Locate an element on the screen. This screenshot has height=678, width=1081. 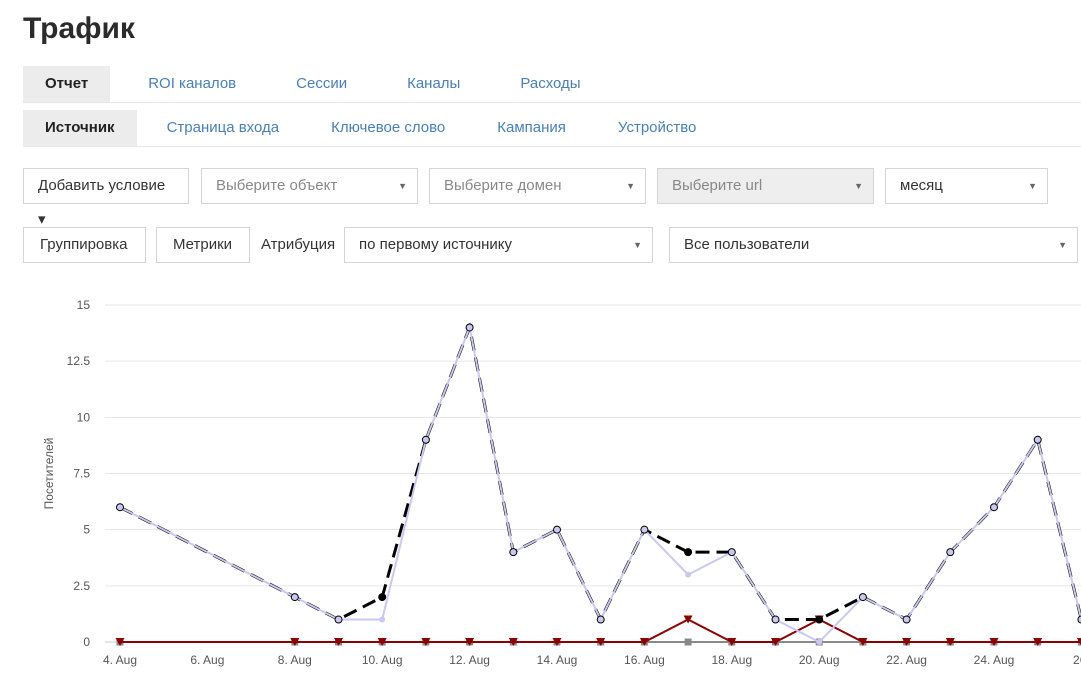
page-title: Трафик is located at coordinates (79, 28).